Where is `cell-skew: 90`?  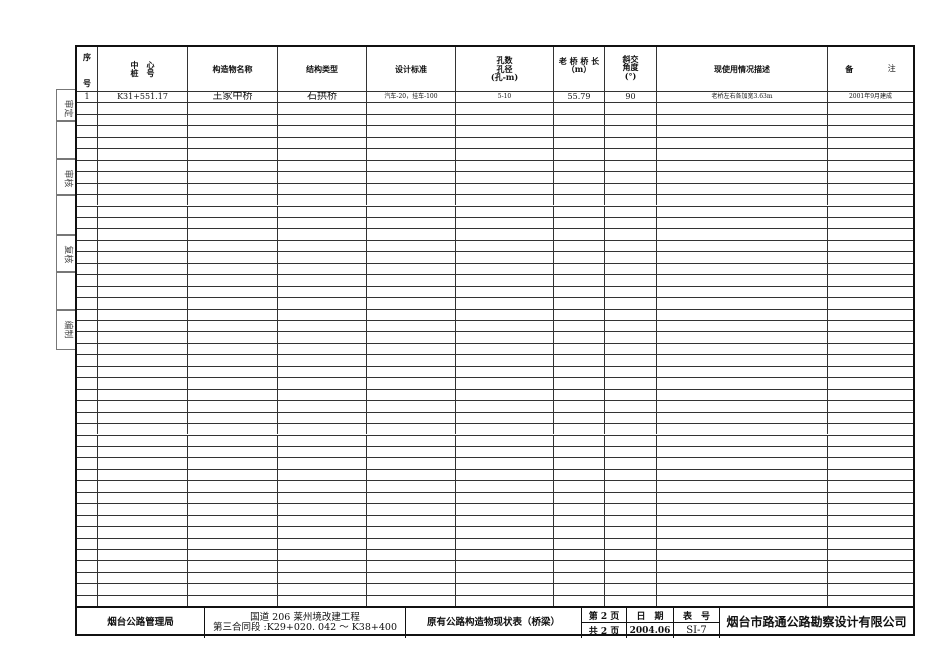 cell-skew: 90 is located at coordinates (631, 97).